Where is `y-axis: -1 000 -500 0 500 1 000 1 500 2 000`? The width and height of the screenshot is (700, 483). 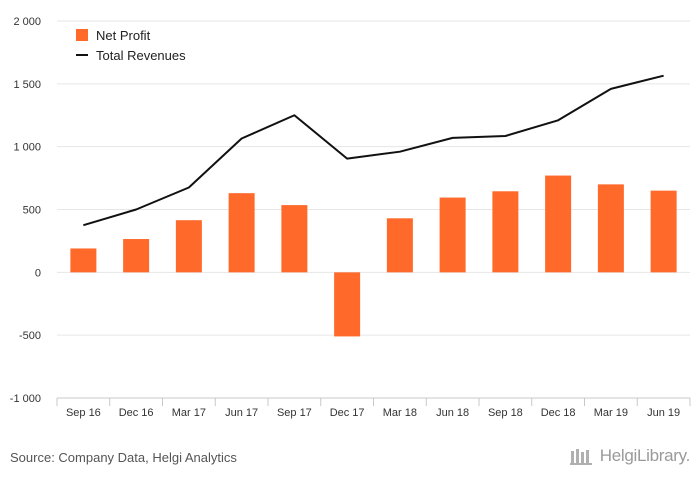
y-axis: -1 000 -500 0 500 1 000 1 500 2 000 is located at coordinates (25, 210).